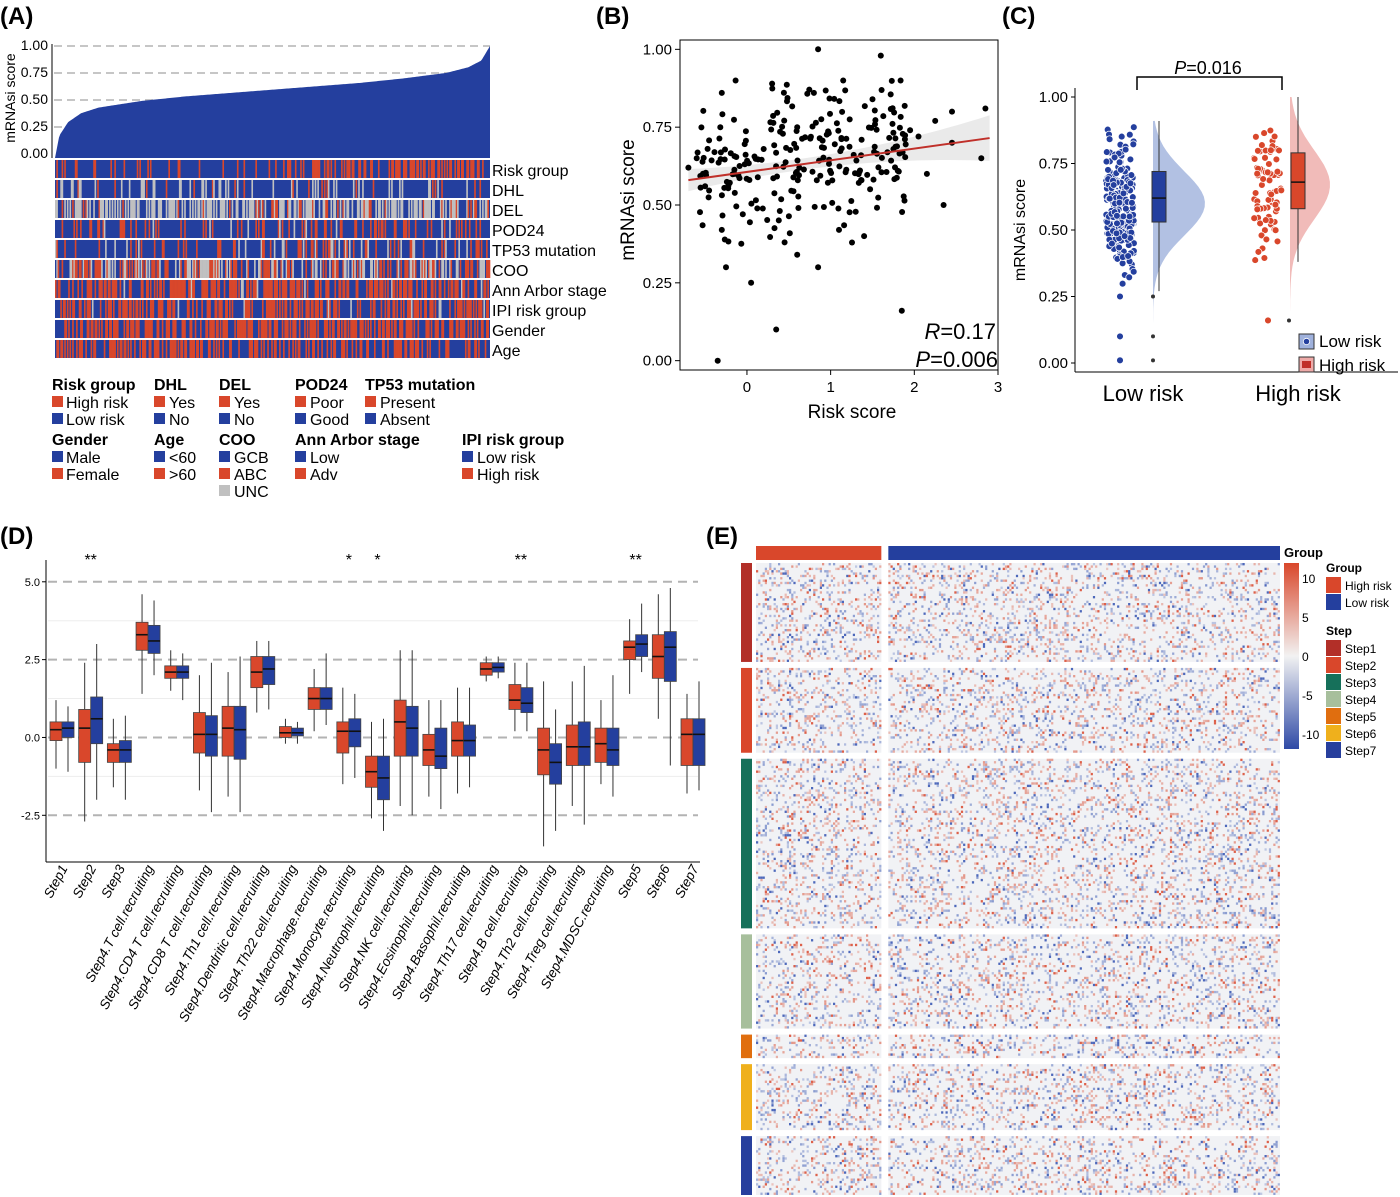  I want to click on legend-swatch, so click(57, 418).